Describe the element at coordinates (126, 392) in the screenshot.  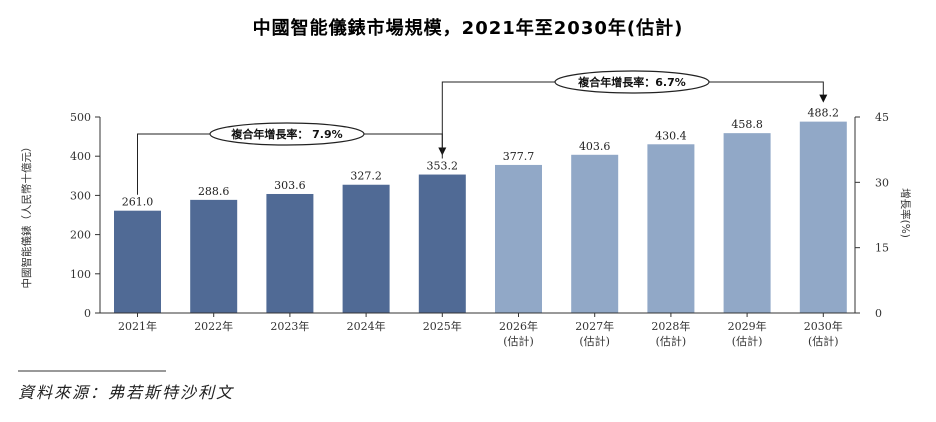
I see `source-note: 資料來源：弗若斯特沙利文` at that location.